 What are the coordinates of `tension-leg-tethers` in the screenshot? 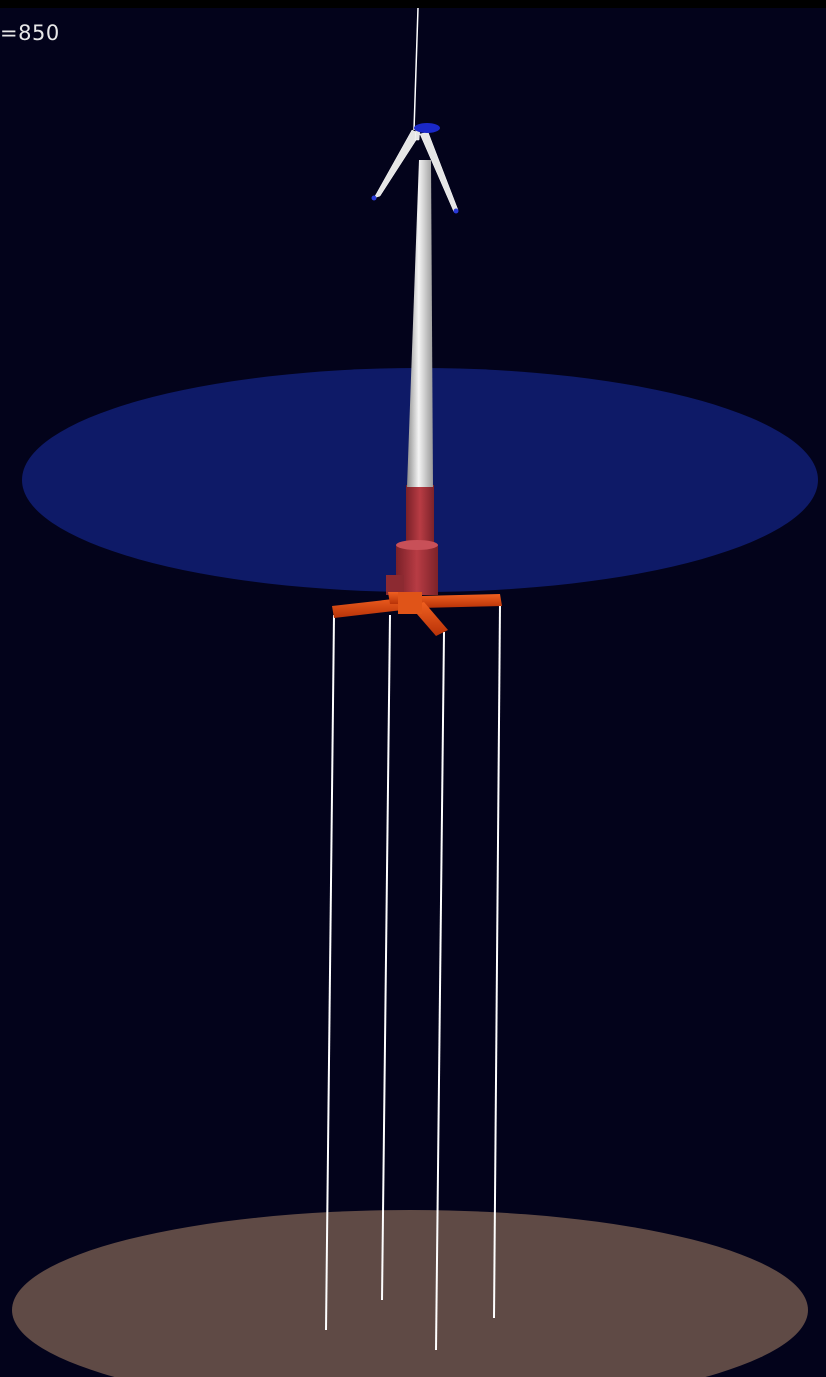 It's located at (413, 977).